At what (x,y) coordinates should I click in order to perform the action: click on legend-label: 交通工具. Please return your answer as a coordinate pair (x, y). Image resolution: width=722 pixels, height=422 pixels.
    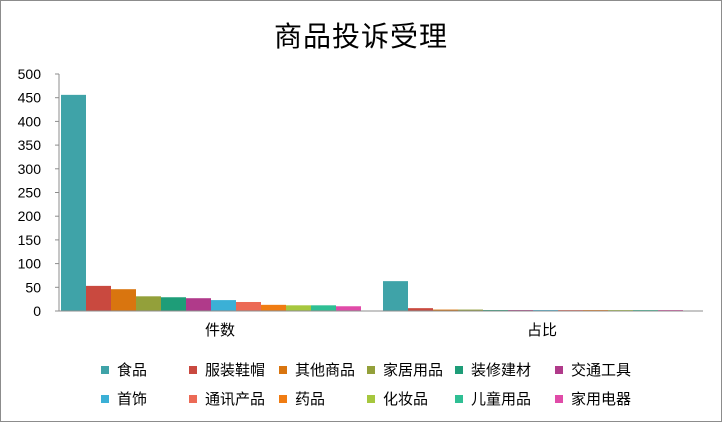
    Looking at the image, I should click on (601, 370).